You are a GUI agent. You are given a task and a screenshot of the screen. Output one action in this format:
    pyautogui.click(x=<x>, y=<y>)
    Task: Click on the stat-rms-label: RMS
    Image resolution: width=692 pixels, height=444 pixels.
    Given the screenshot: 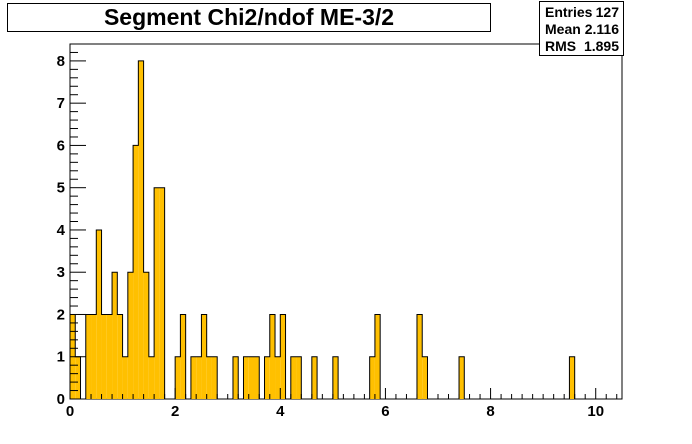 What is the action you would take?
    pyautogui.click(x=561, y=46)
    